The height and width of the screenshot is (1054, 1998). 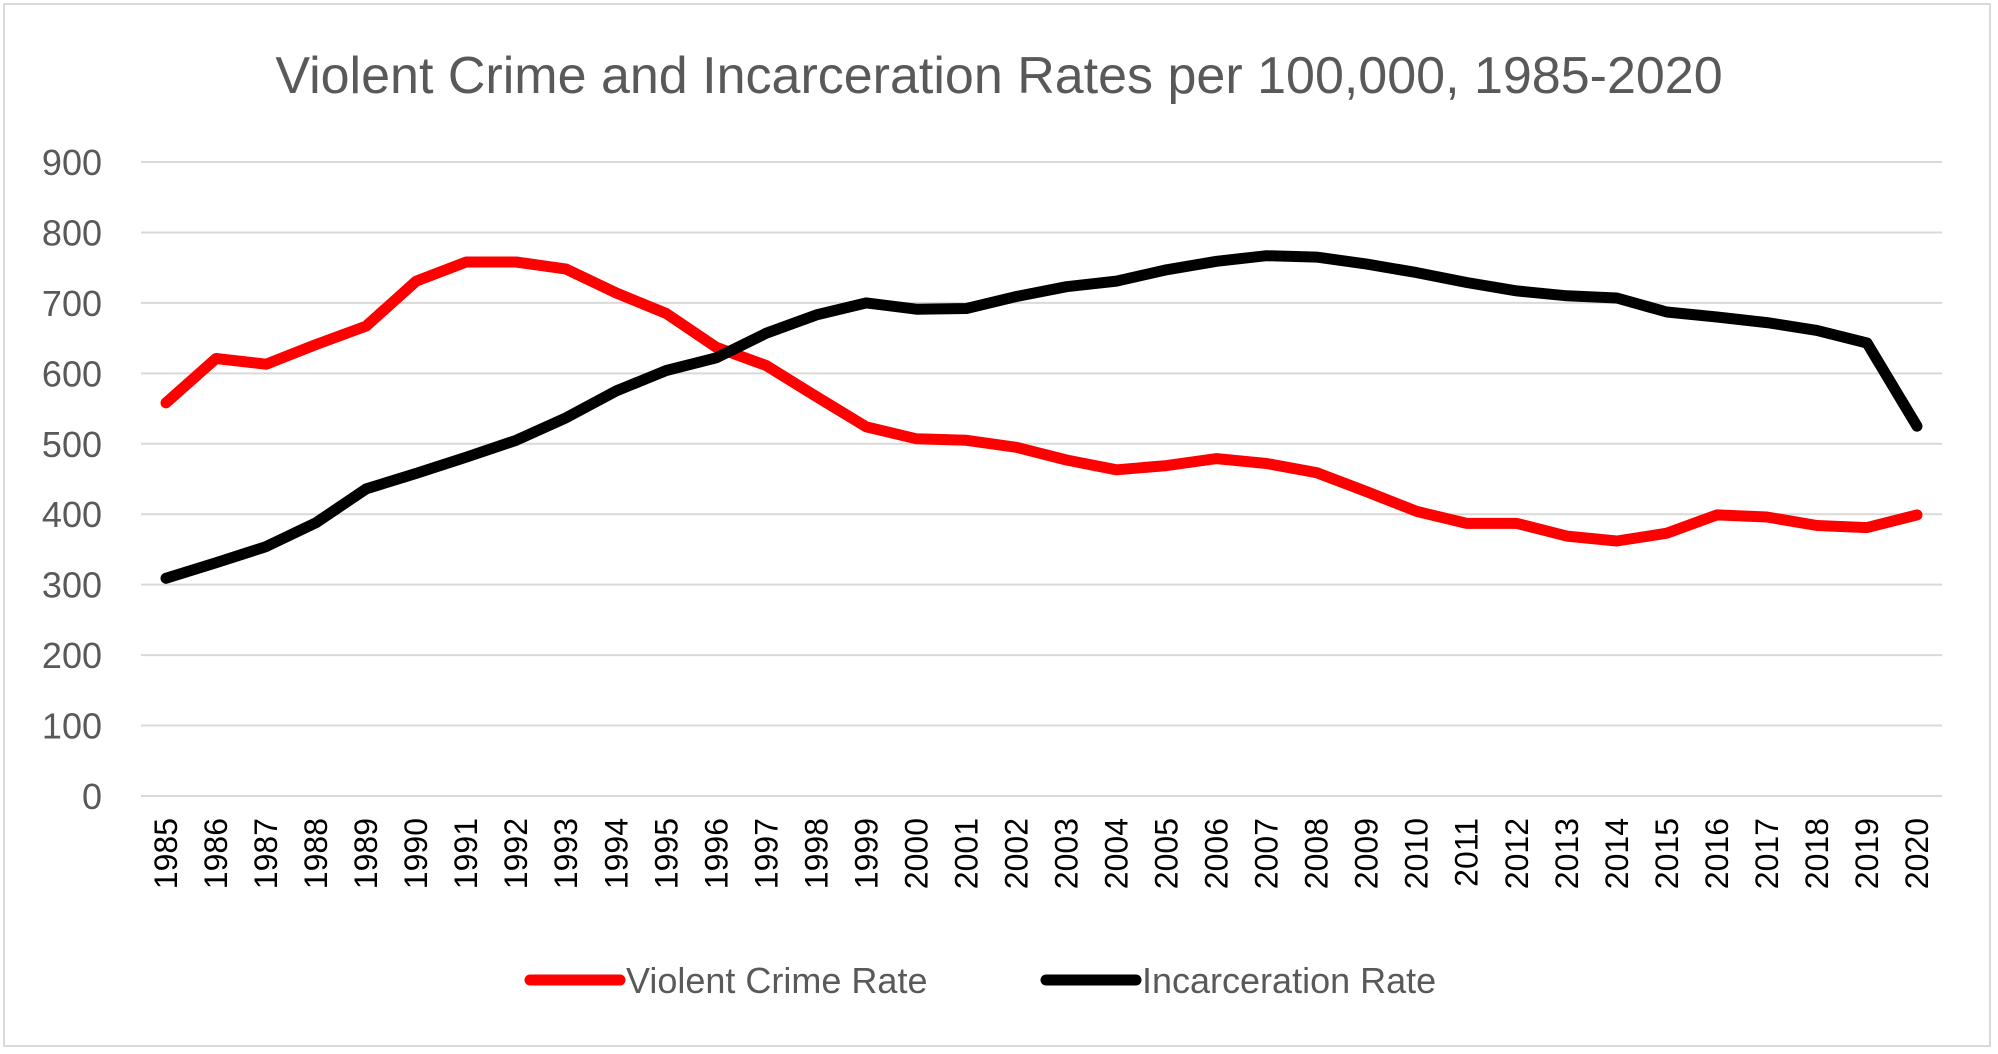 I want to click on x-tick-label: 1998, so click(x=816, y=853).